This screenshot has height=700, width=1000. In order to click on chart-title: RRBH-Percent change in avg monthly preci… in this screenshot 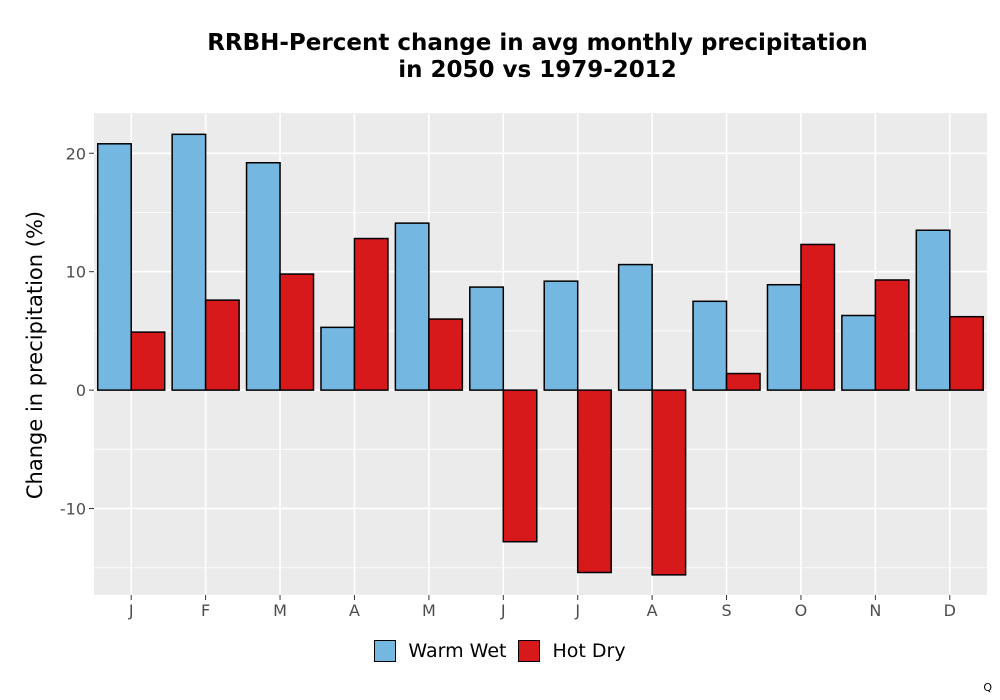, I will do `click(537, 57)`.